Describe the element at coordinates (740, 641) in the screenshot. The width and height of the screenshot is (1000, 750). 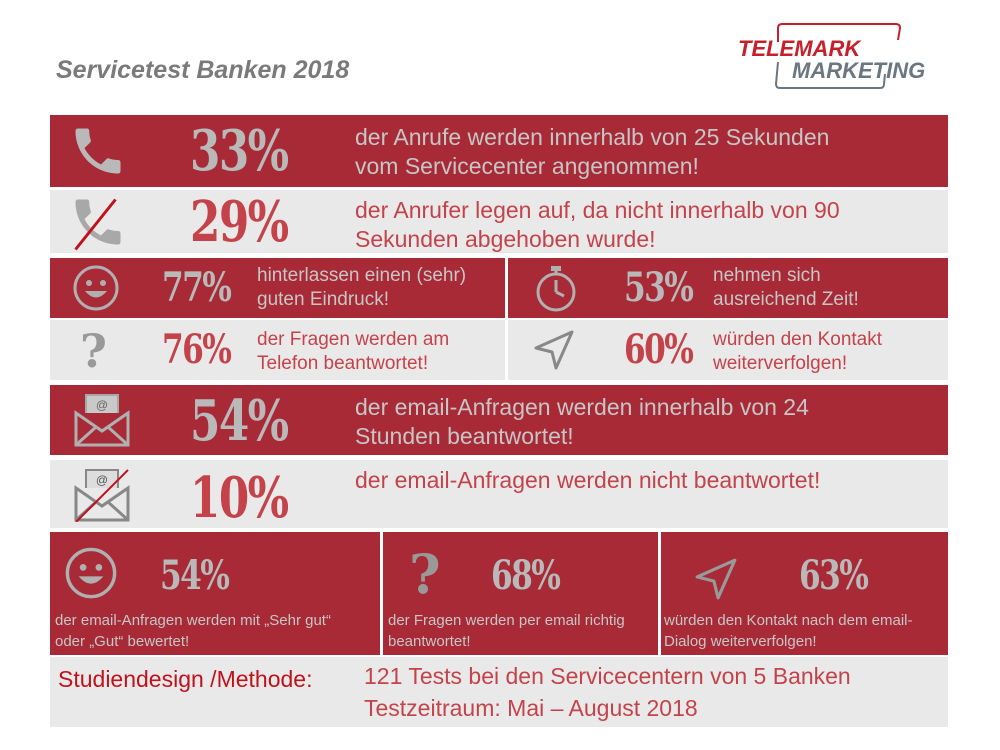
I see `stat-text-line2: Dialog weiterverfolgen!` at that location.